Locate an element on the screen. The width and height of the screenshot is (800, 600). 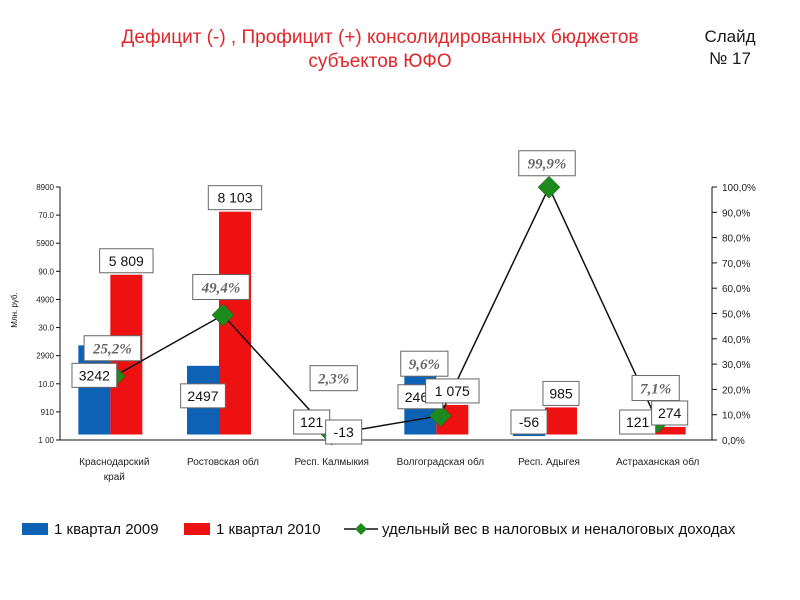
bar-value-label-2010: 1 075 is located at coordinates (452, 391).